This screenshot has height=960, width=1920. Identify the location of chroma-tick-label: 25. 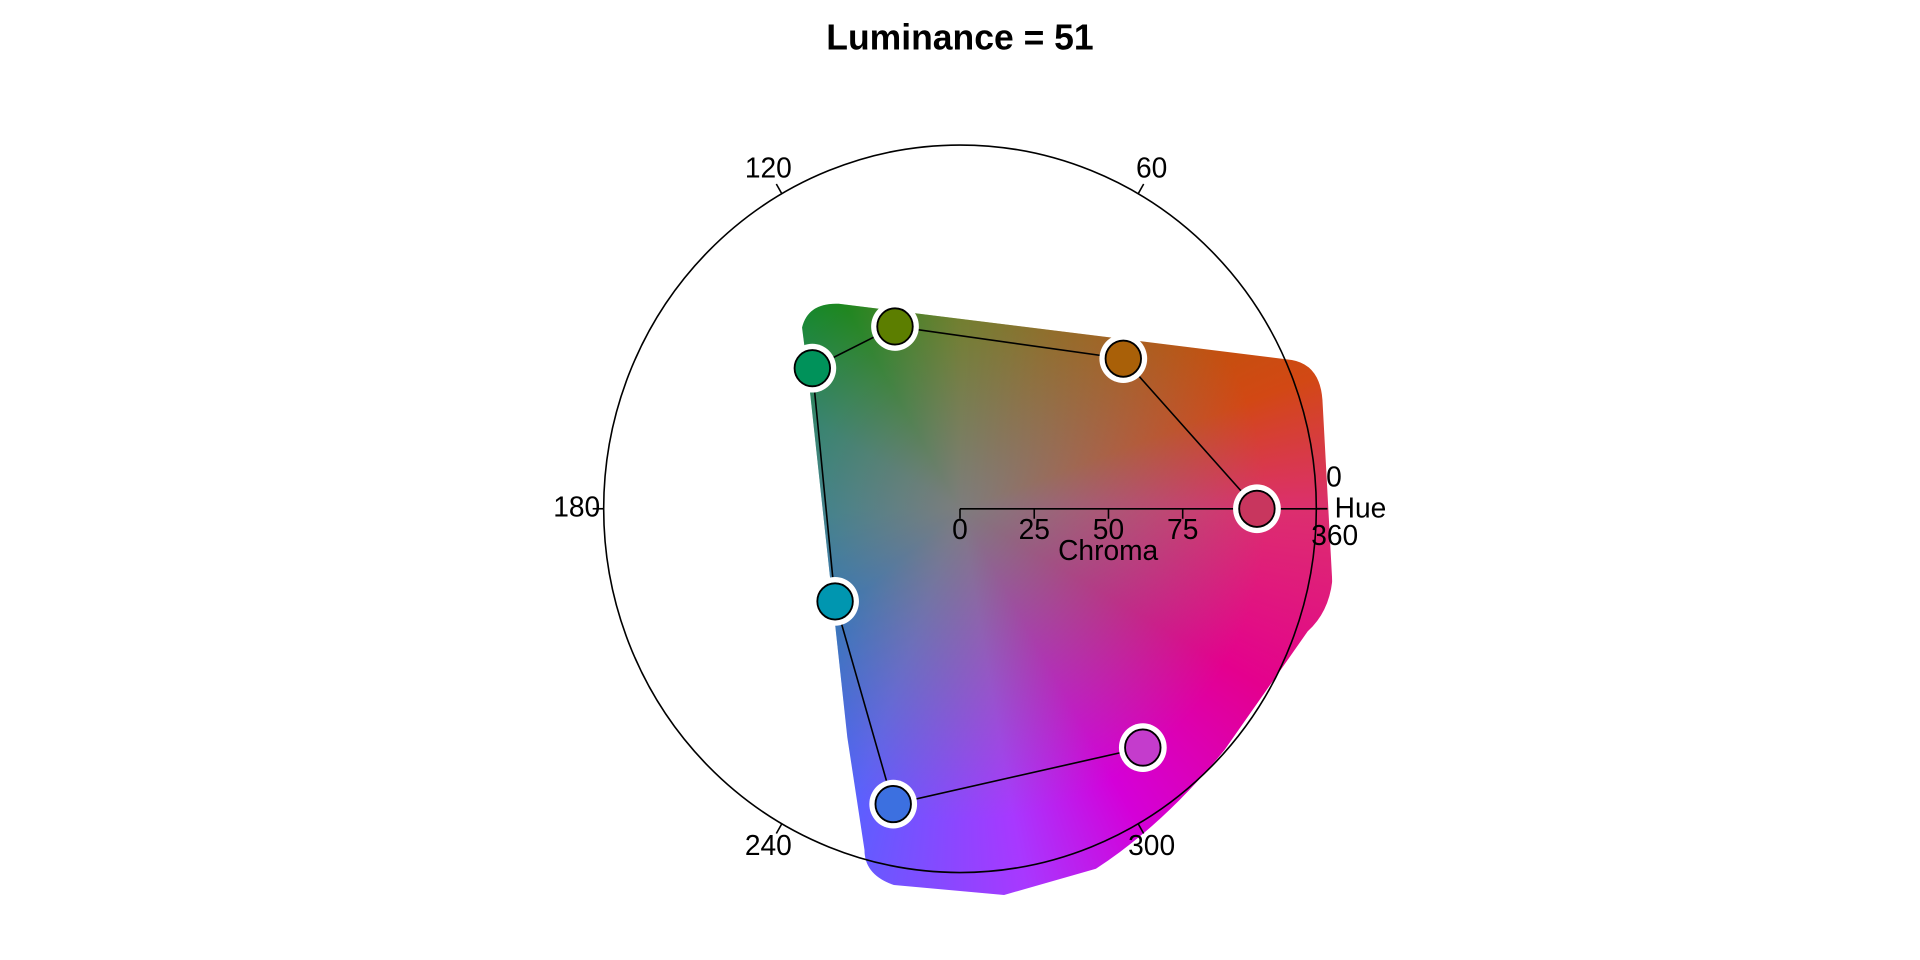
(1034, 530).